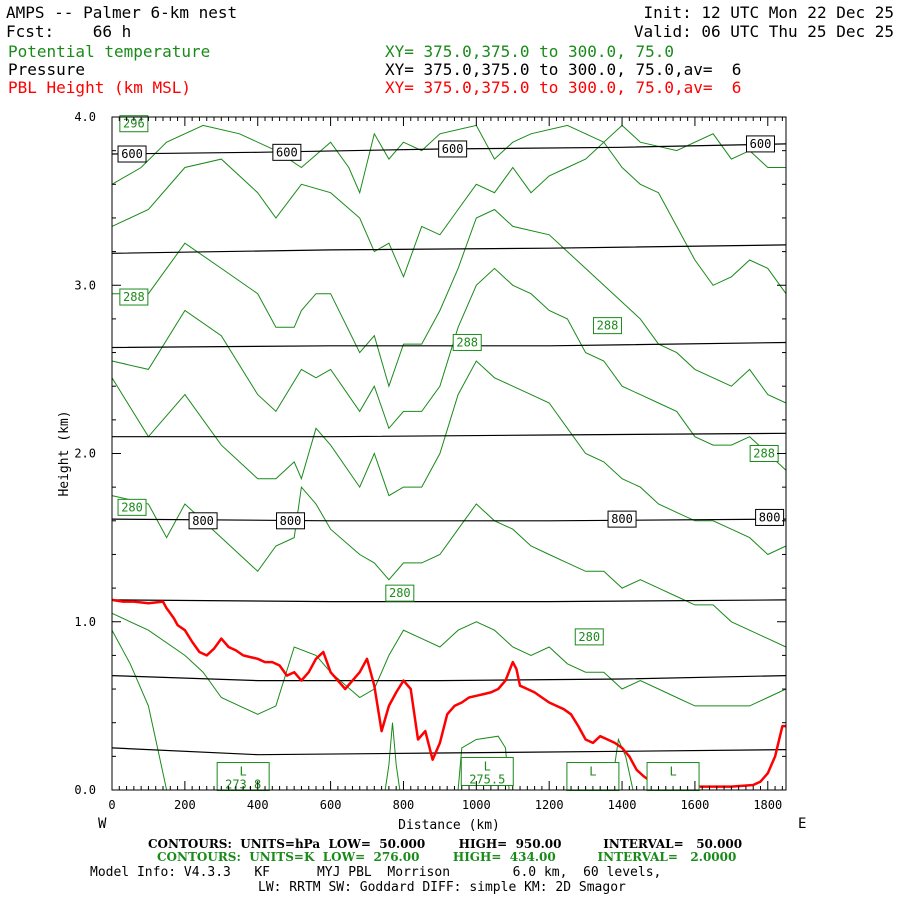 This screenshot has height=900, width=900. I want to click on theta-label-7-box, so click(589, 637).